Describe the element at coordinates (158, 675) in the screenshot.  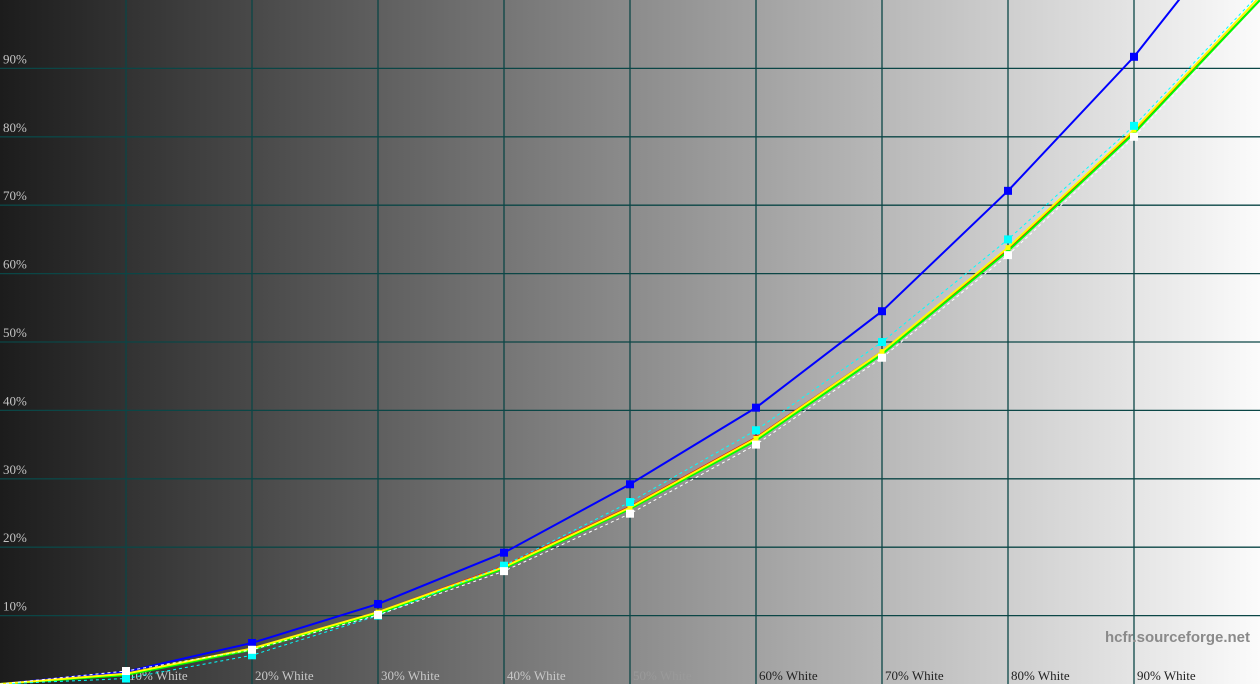
I see `x-tick-label: 10% White` at that location.